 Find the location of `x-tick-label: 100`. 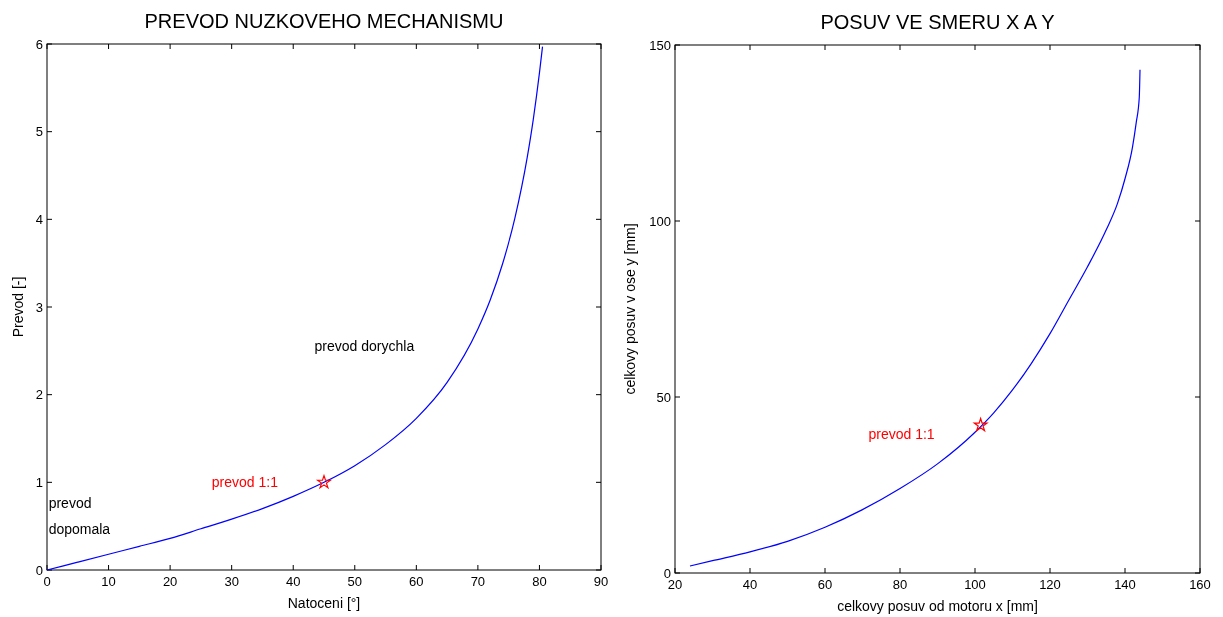

x-tick-label: 100 is located at coordinates (975, 584).